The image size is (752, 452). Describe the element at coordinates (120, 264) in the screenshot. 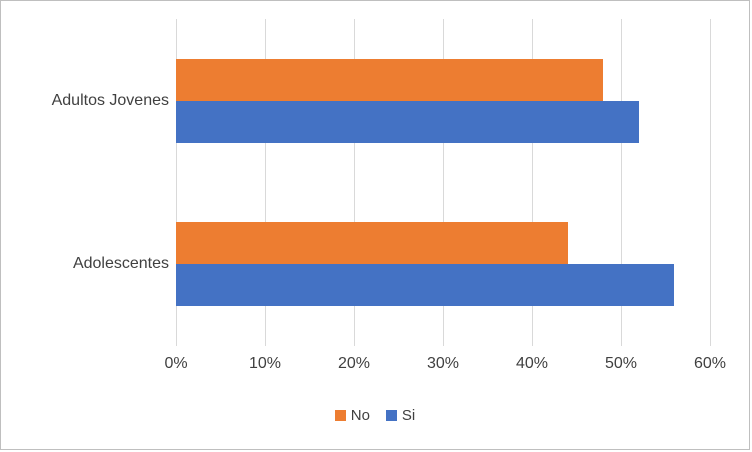

I see `category-label: Adolescentes` at that location.